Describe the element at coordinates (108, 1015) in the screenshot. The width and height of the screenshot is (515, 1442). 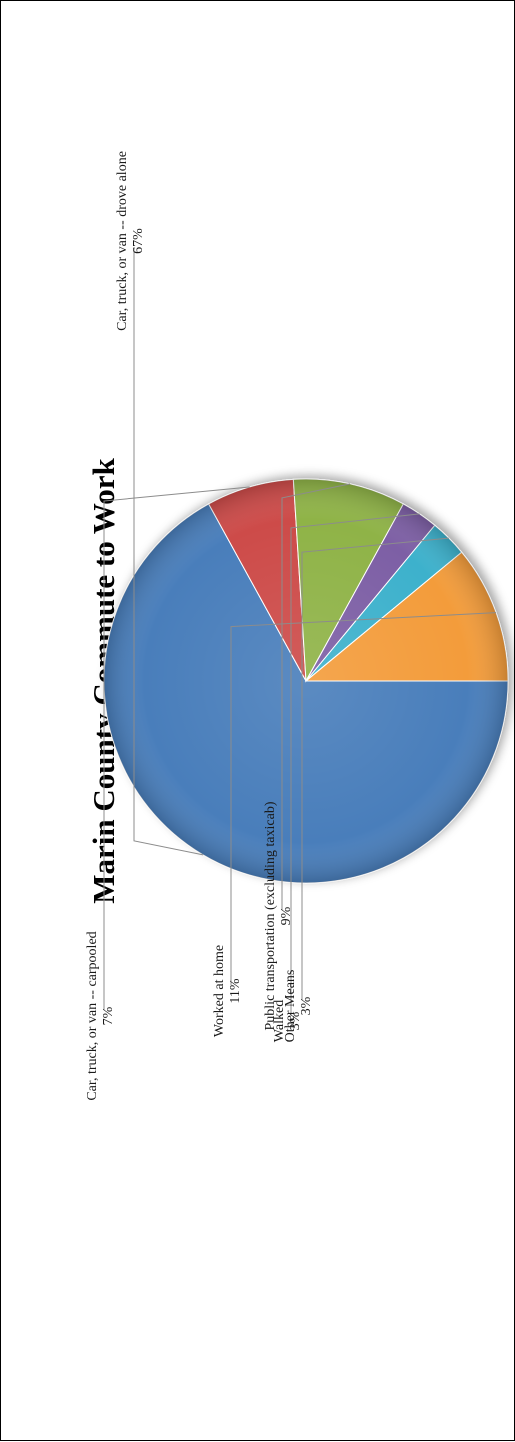
I see `data-label-value: 7%` at that location.